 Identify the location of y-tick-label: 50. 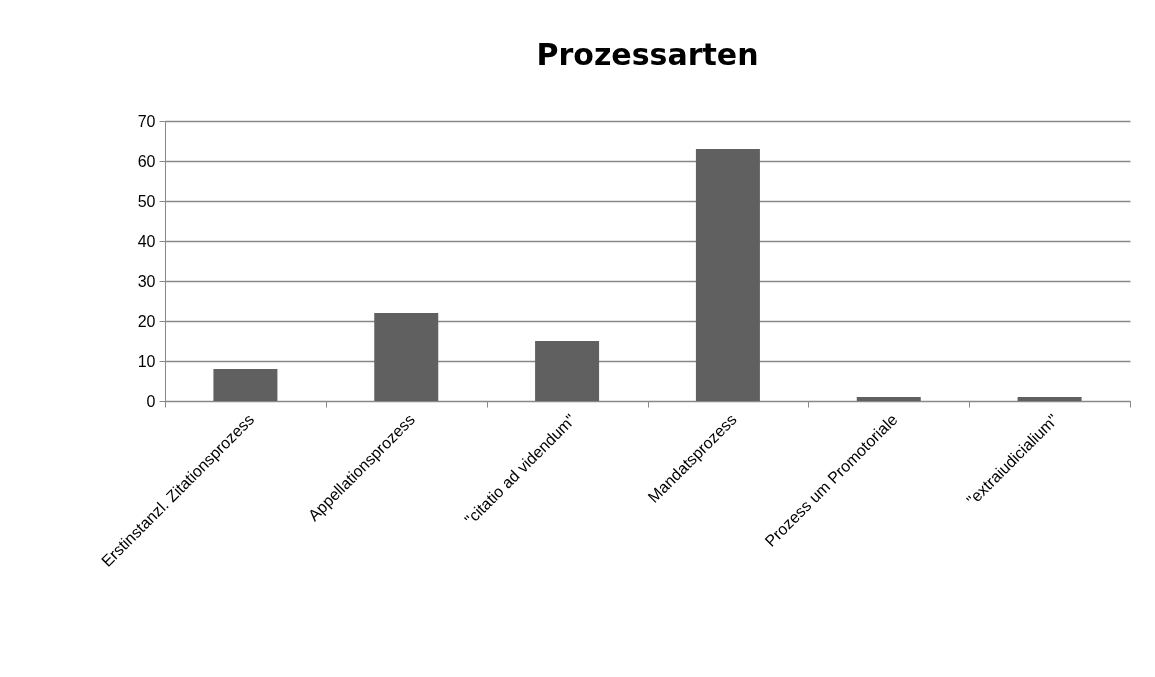
(146, 201).